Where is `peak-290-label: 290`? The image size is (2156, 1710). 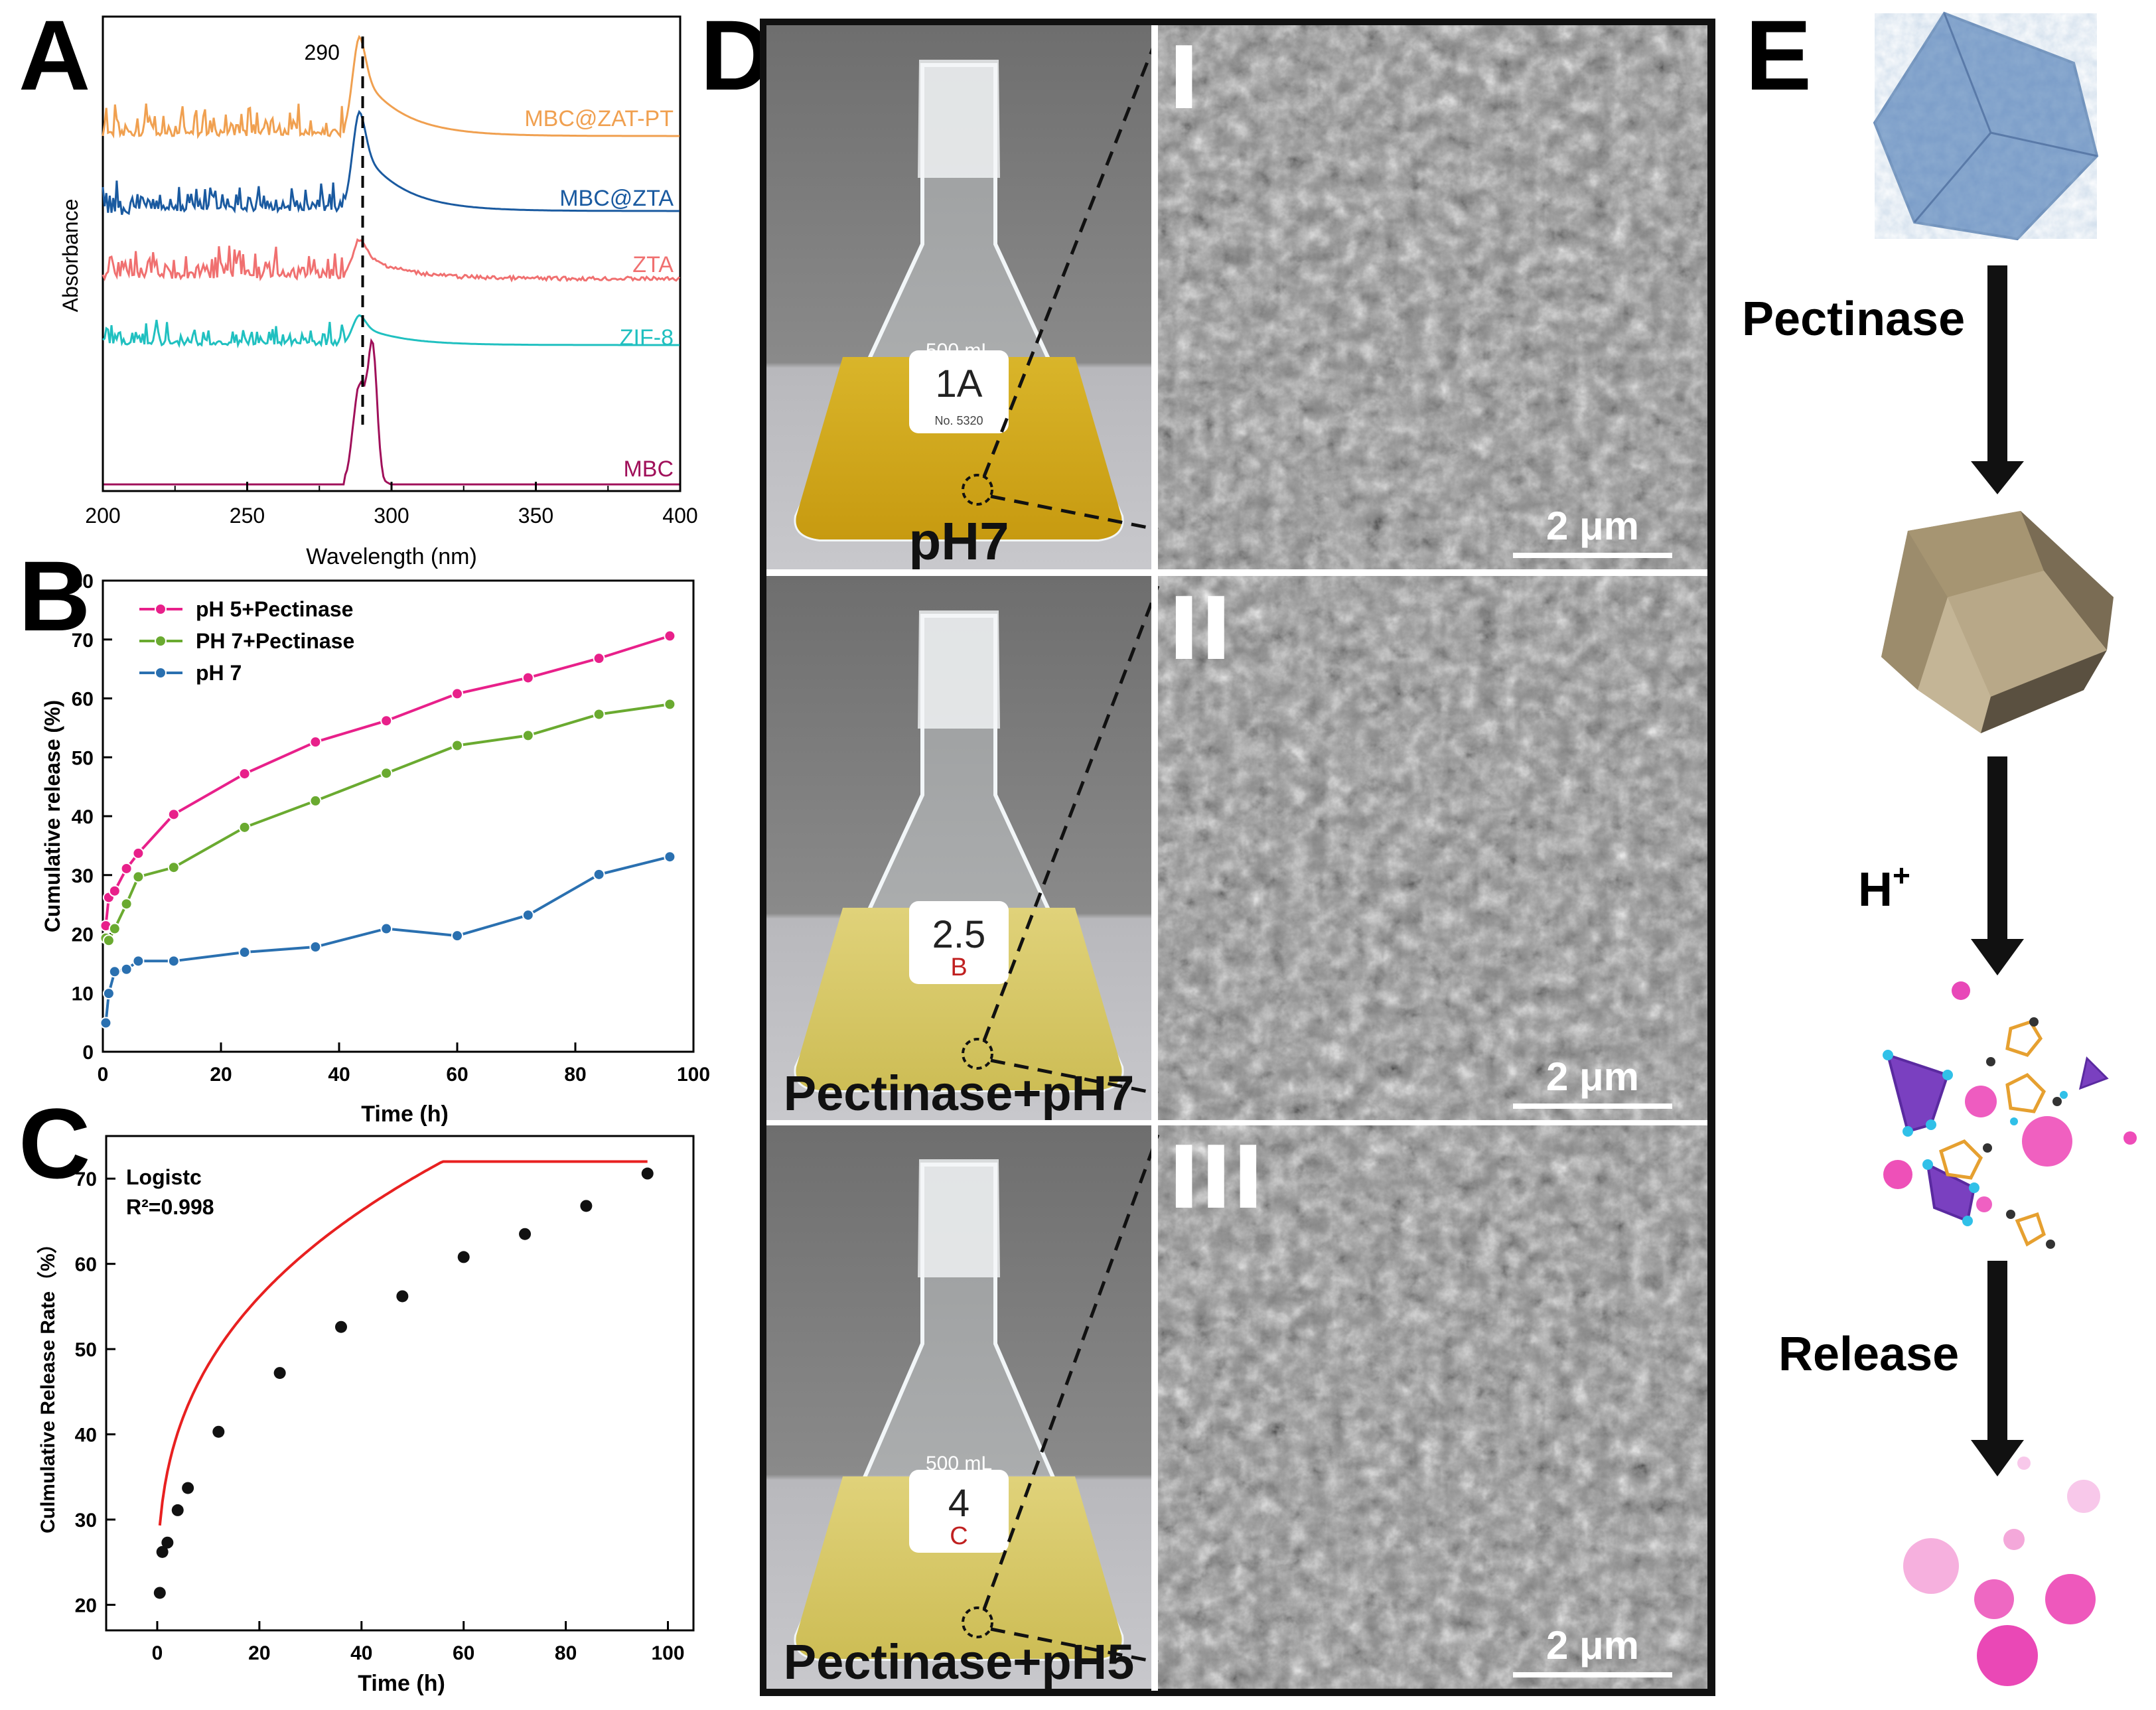
peak-290-label: 290 is located at coordinates (322, 52).